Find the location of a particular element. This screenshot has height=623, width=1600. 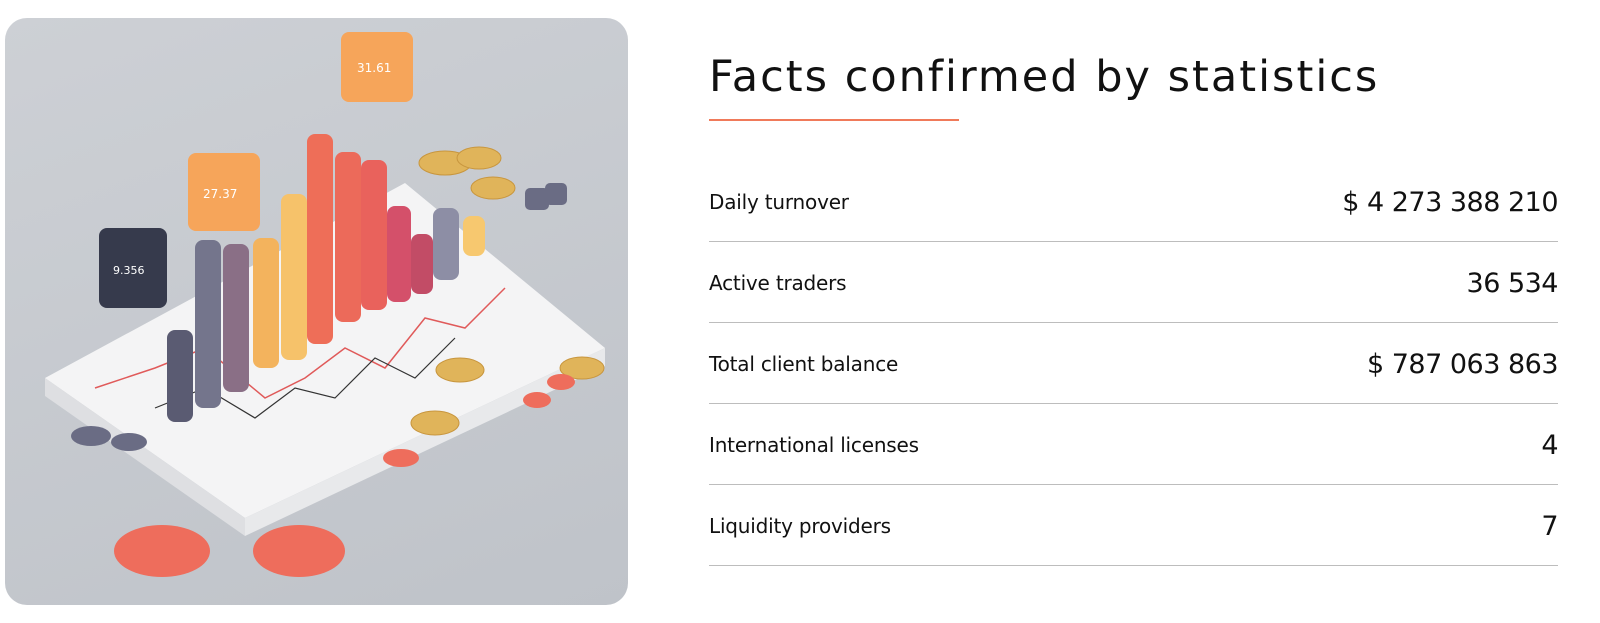

stat-row-active-traders: Active traders 36 534 is located at coordinates (1134, 282).